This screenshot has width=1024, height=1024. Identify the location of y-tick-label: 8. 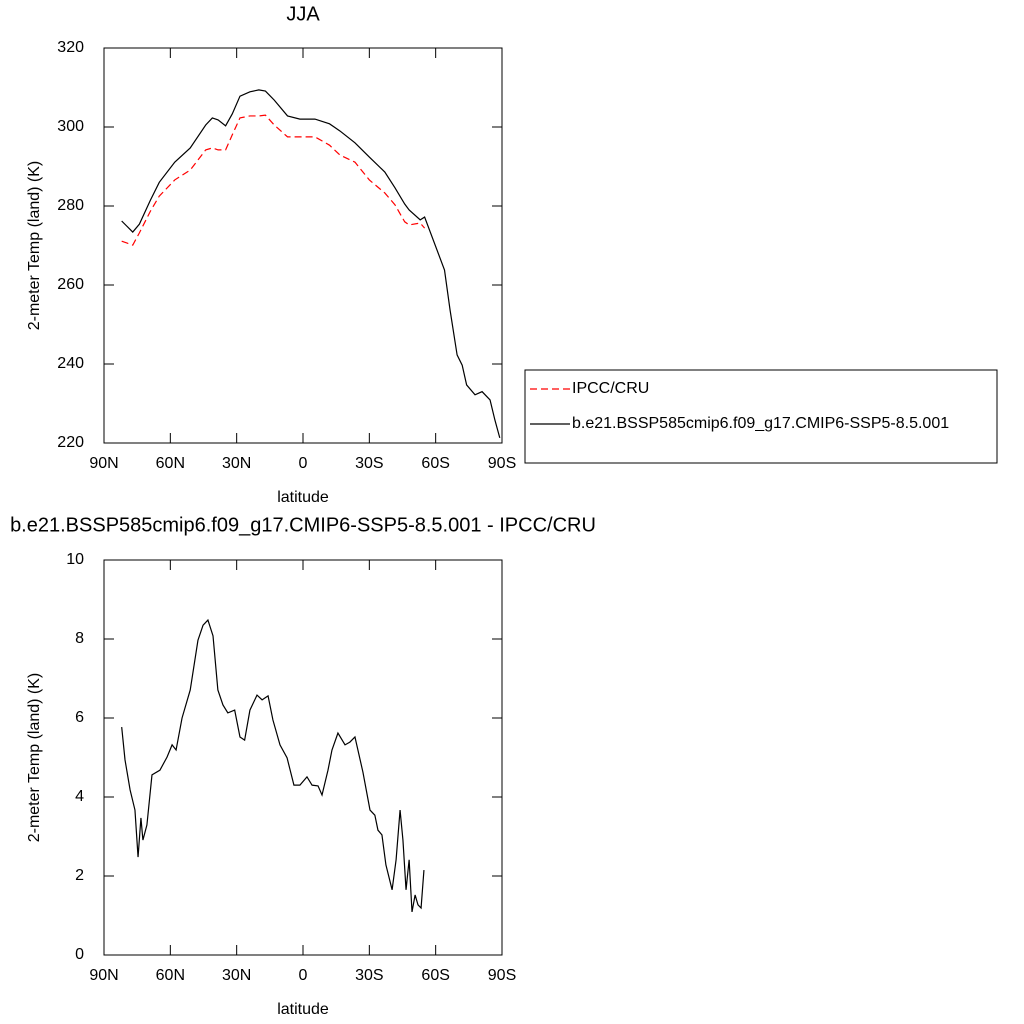
(79, 638).